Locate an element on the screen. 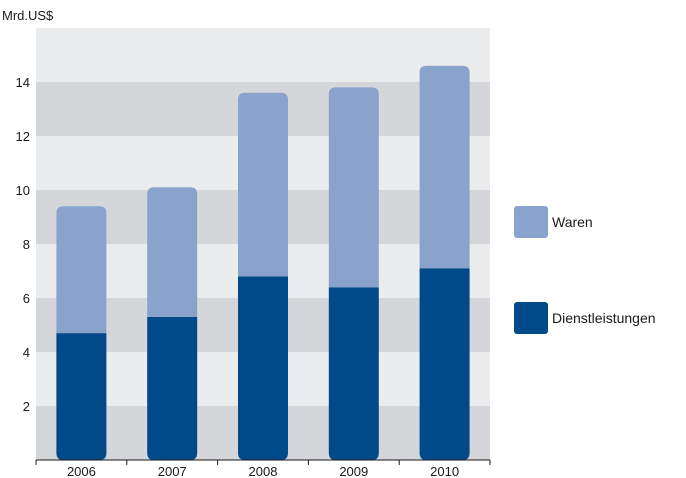 This screenshot has width=686, height=478. y-tick-label: 10 is located at coordinates (23, 190).